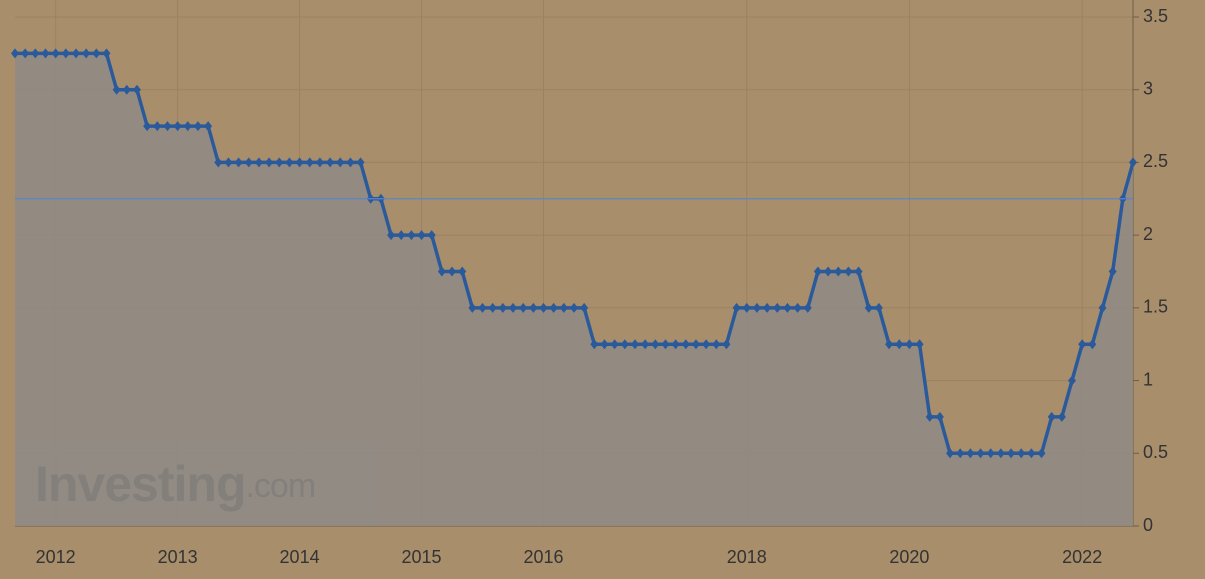 The height and width of the screenshot is (579, 1205). Describe the element at coordinates (300, 557) in the screenshot. I see `x-tick-label: 2014` at that location.